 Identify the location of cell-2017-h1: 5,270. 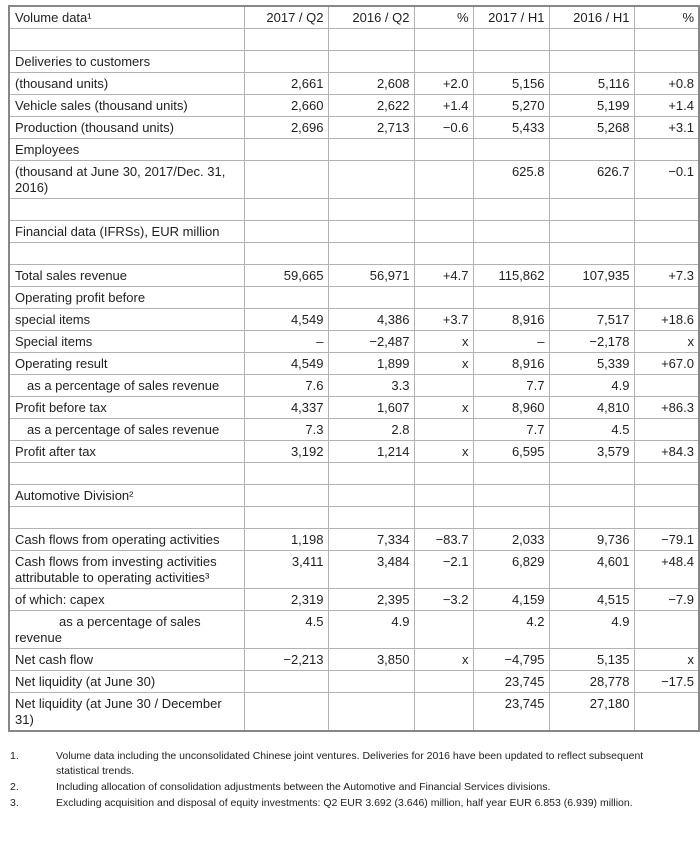
(511, 105).